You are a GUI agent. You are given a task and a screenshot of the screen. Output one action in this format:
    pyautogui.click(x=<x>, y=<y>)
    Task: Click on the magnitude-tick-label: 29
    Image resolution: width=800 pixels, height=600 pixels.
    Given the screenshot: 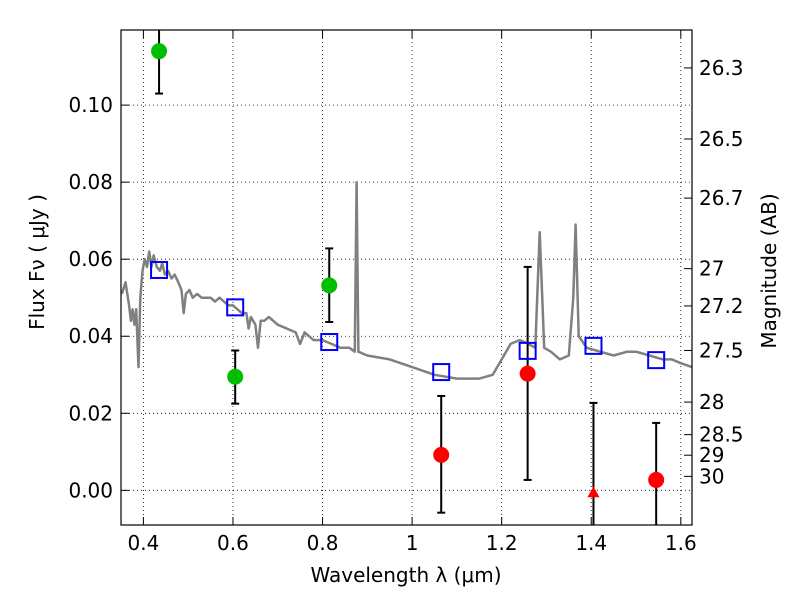 What is the action you would take?
    pyautogui.click(x=711, y=455)
    